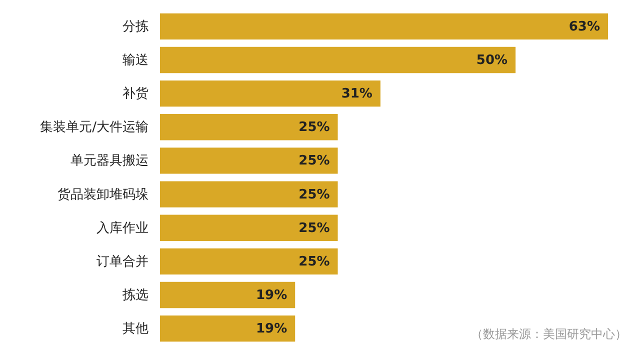  I want to click on y-tick-label: 货品装卸堆码垛, so click(103, 194).